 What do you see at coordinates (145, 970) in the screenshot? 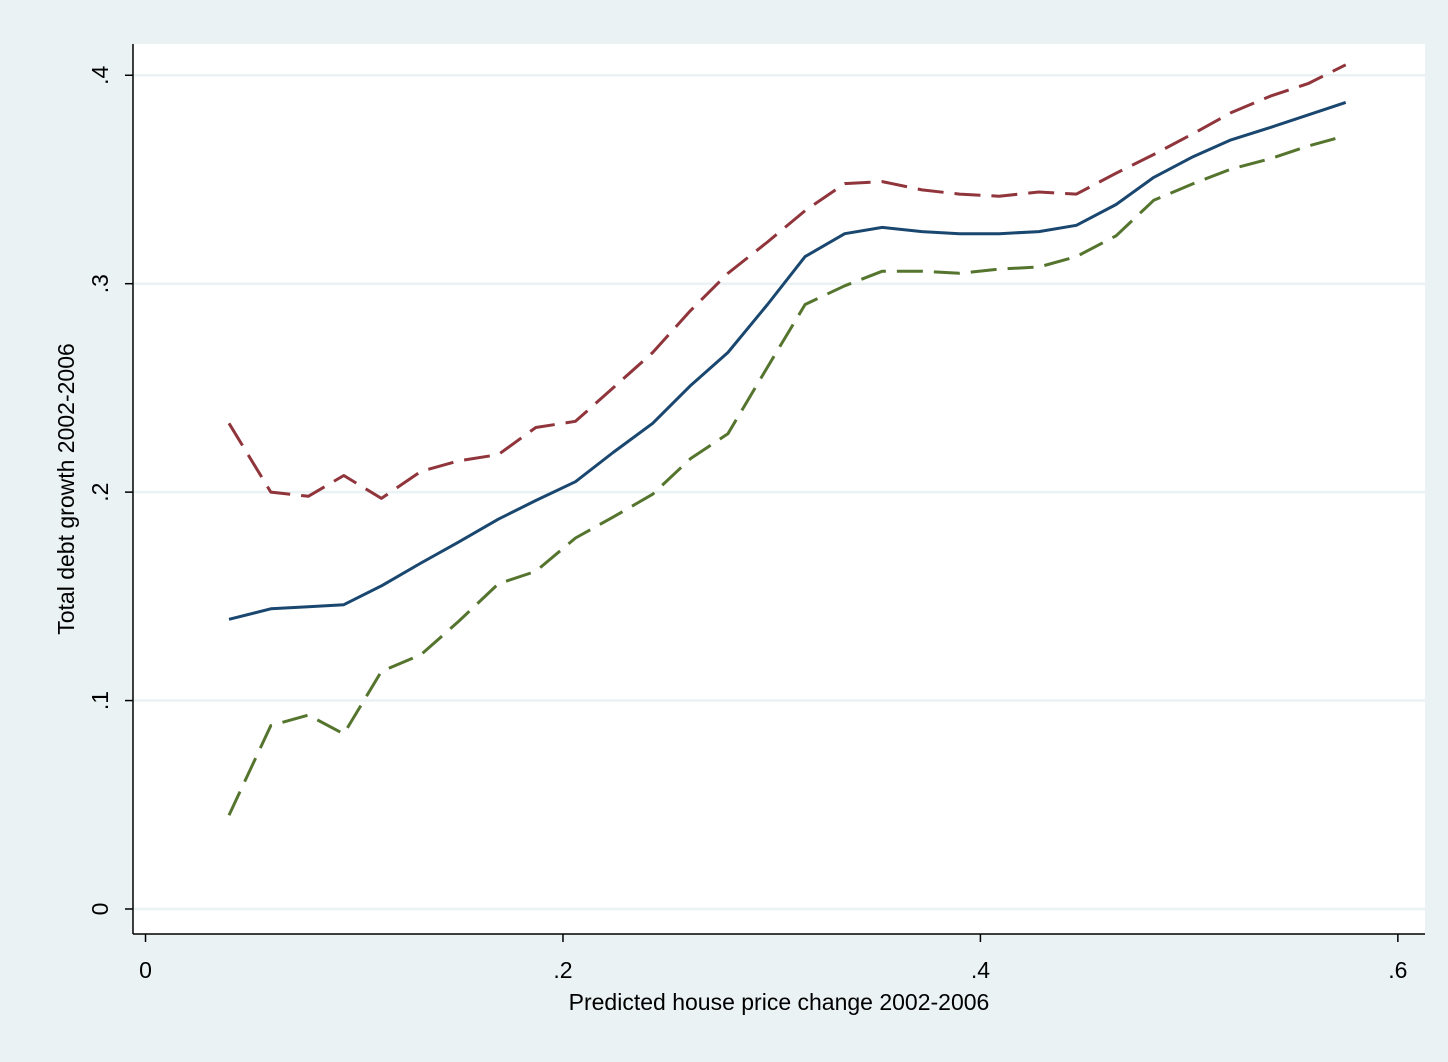
I see `x-tick-label: 0` at bounding box center [145, 970].